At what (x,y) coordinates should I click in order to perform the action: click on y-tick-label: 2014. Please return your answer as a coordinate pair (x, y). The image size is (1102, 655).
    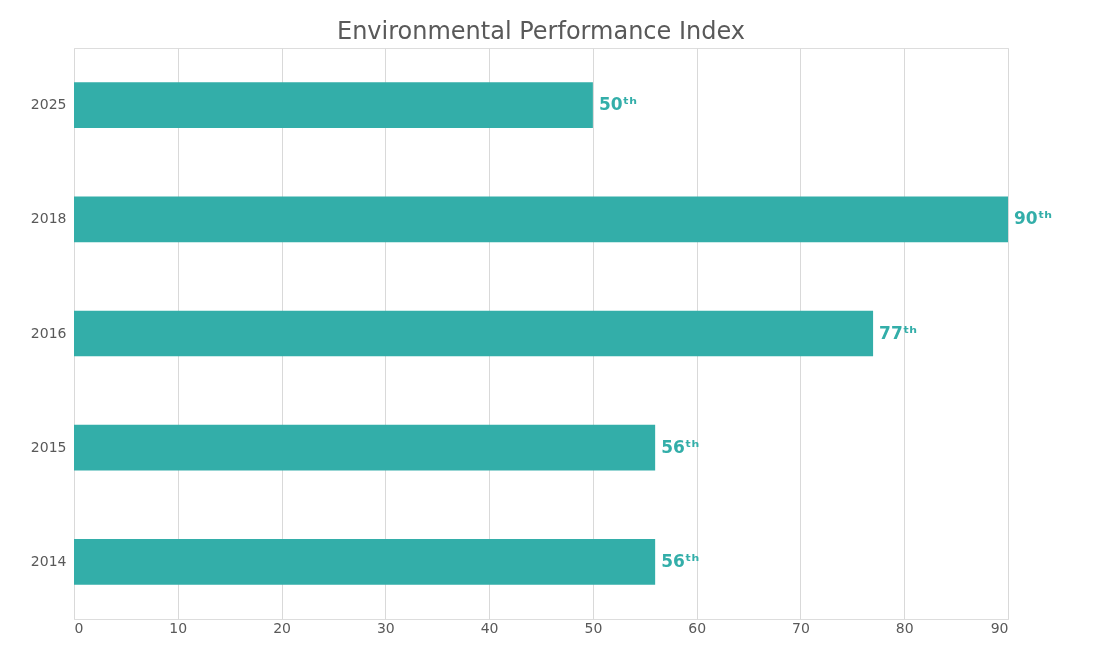
    Looking at the image, I should click on (48, 560).